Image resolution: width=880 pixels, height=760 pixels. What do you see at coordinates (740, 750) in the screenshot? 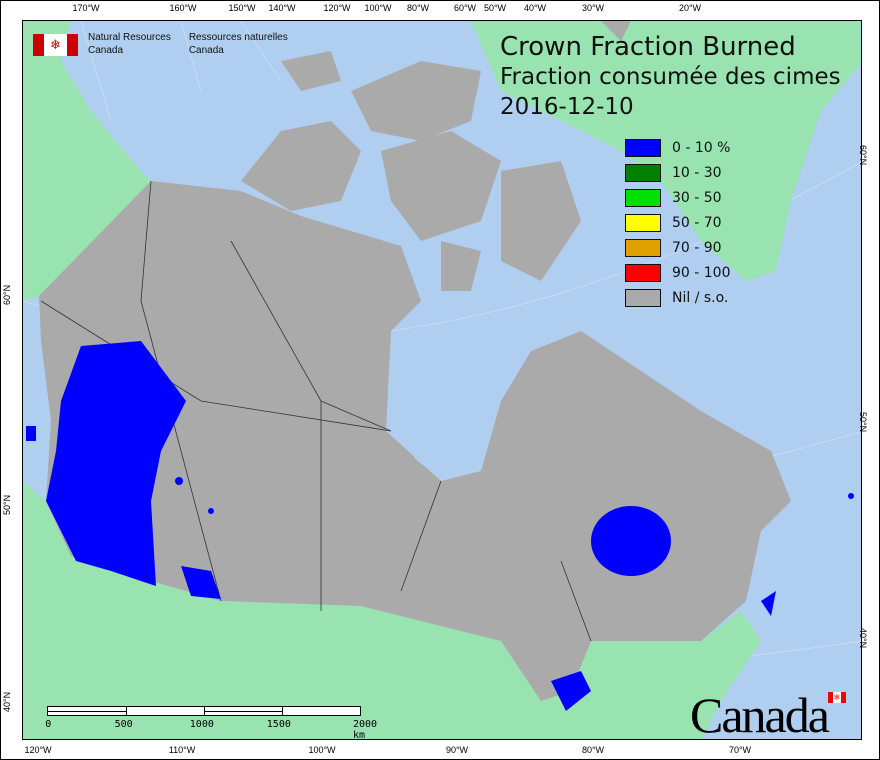
I see `tick-label: 70°W` at bounding box center [740, 750].